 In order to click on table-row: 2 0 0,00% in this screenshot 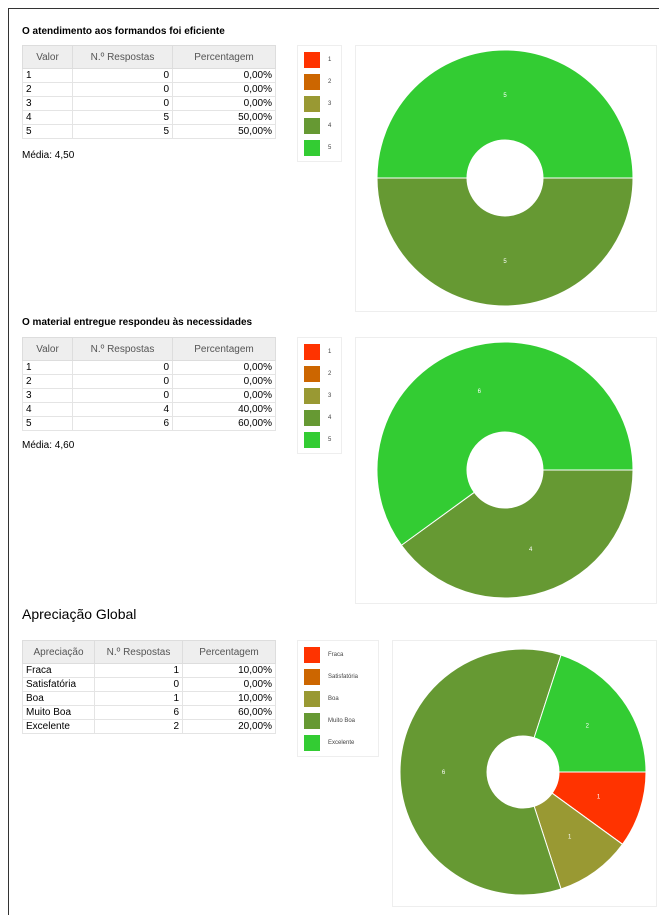, I will do `click(149, 89)`.